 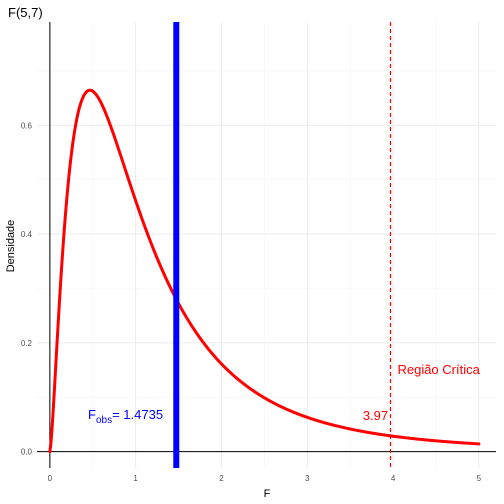 I want to click on x-tick-label: 1, so click(x=135, y=478).